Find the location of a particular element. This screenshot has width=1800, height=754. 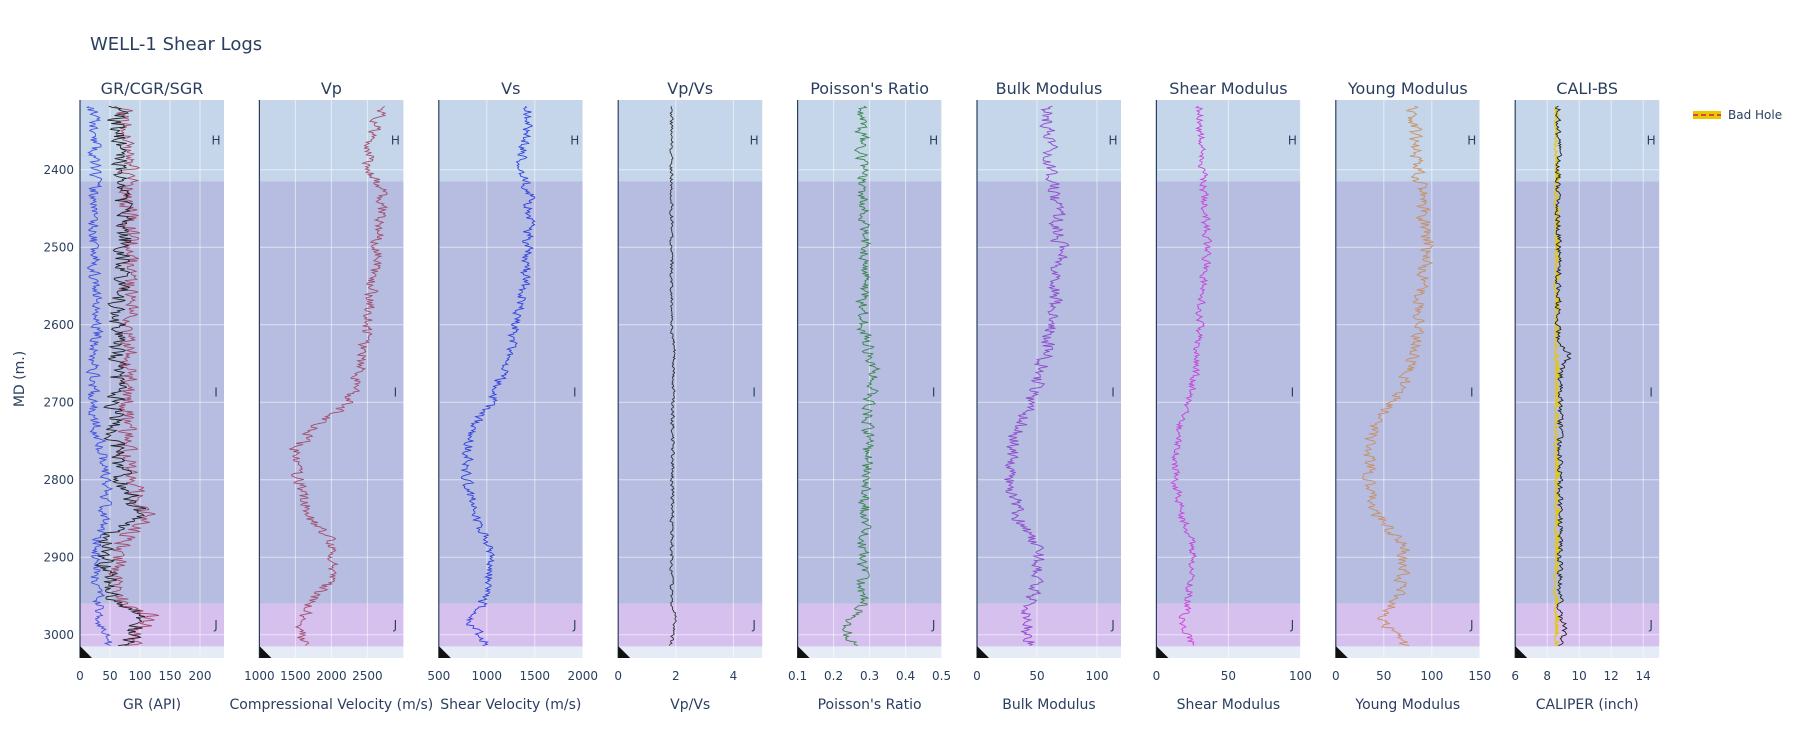

x-tick-label: 1500 is located at coordinates (535, 676).